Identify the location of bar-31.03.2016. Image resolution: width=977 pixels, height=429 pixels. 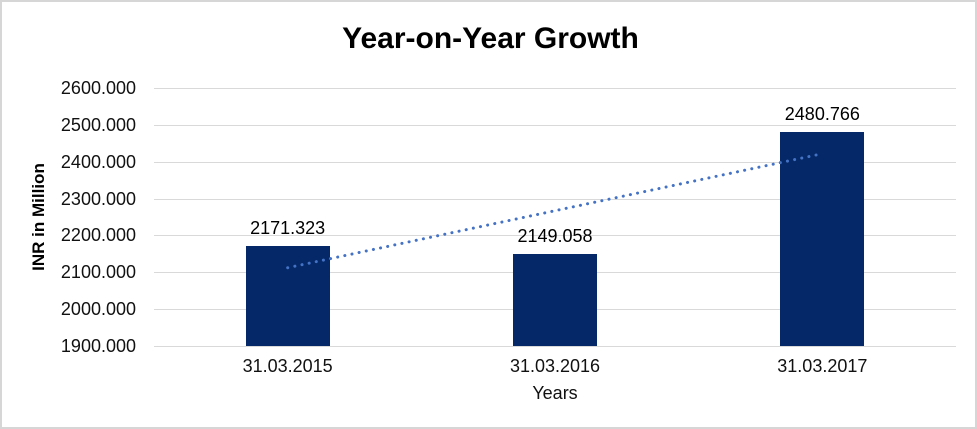
(555, 300).